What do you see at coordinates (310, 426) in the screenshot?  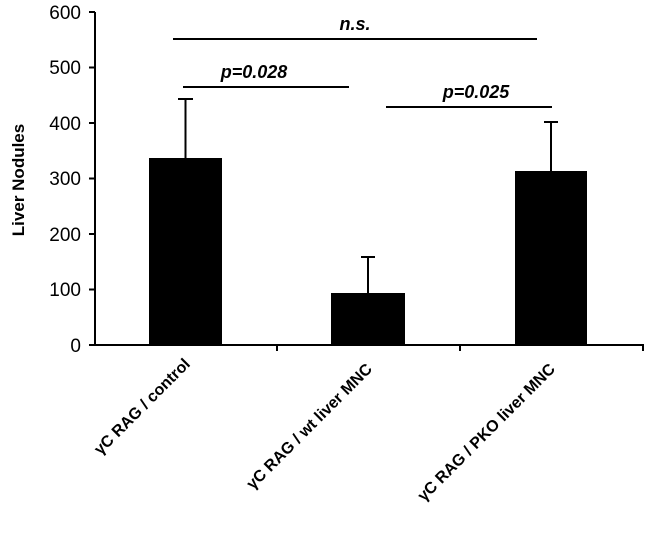 I see `category-label-wt-liver-mnc: γC RAG / wt liver MNC` at bounding box center [310, 426].